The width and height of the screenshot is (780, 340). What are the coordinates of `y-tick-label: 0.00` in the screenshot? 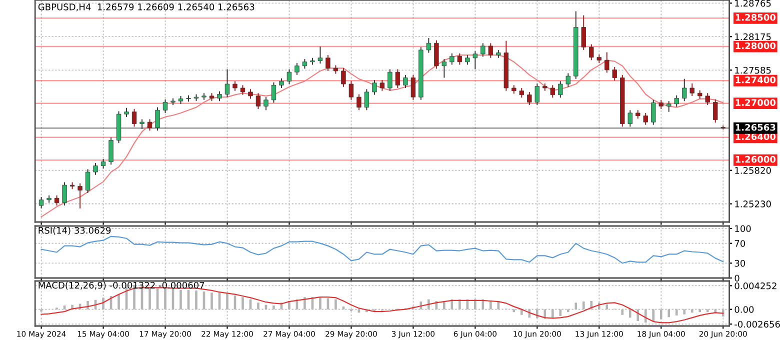 It's located at (744, 309).